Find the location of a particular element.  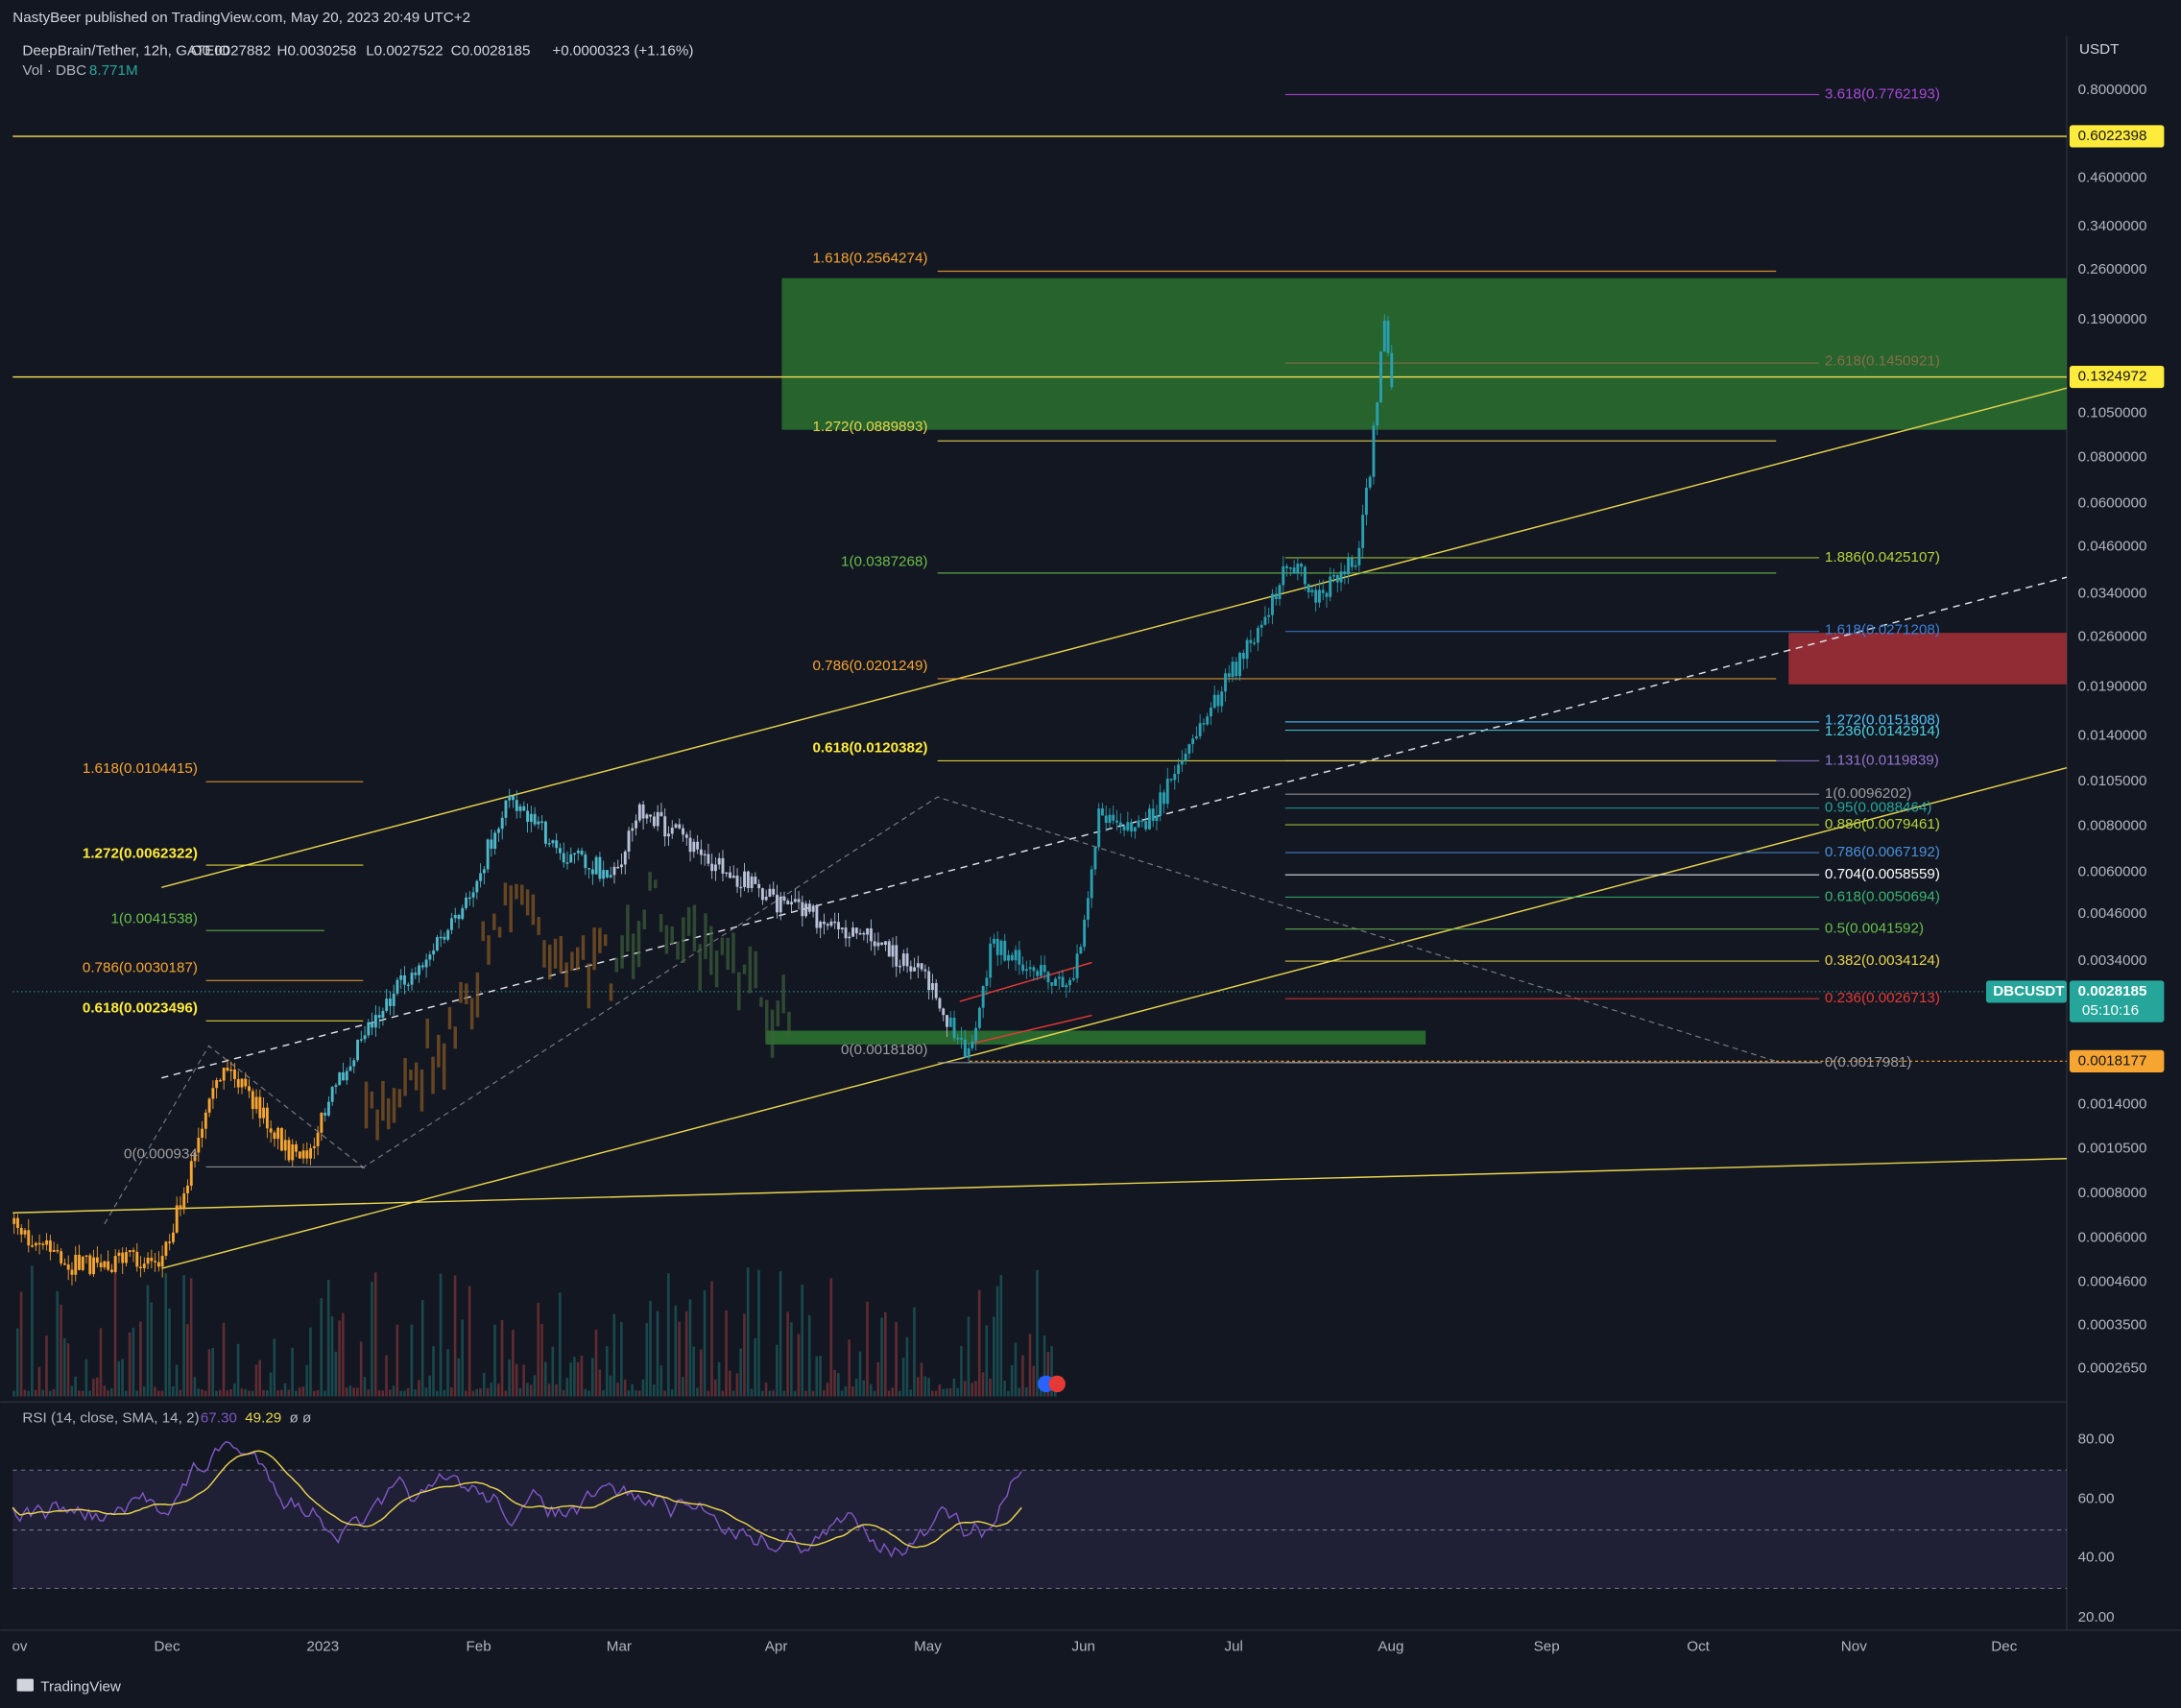

price-tag is located at coordinates (2117, 1060).